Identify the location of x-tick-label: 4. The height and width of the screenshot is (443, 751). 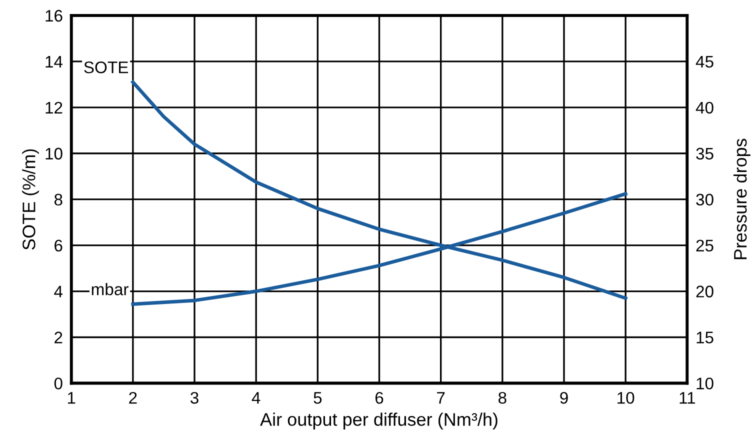
(256, 398).